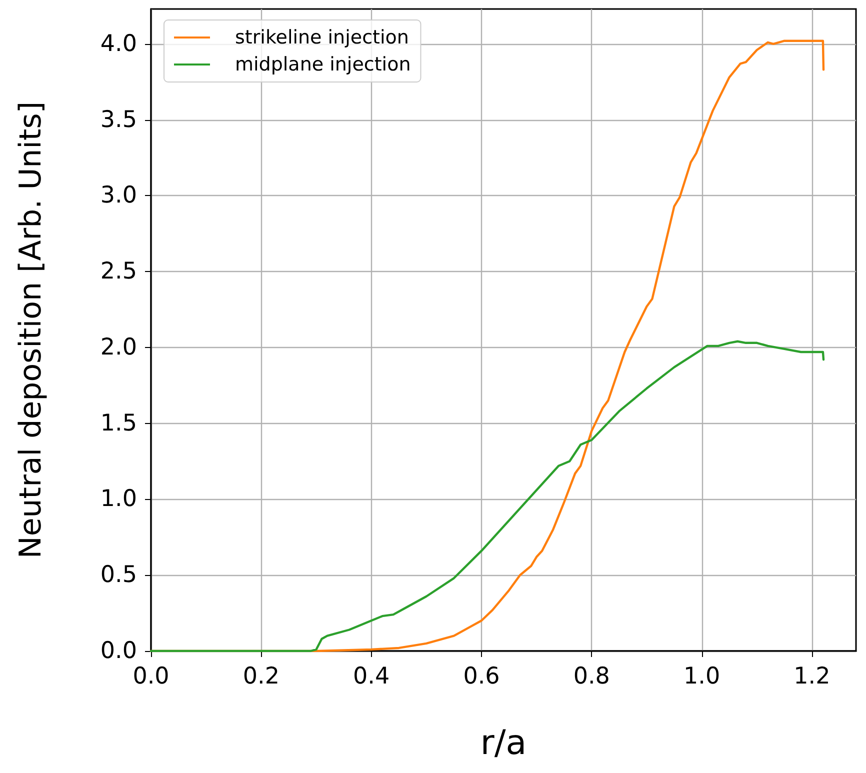 This screenshot has height=773, width=866. What do you see at coordinates (118, 347) in the screenshot?
I see `y-tick-label: 2.0` at bounding box center [118, 347].